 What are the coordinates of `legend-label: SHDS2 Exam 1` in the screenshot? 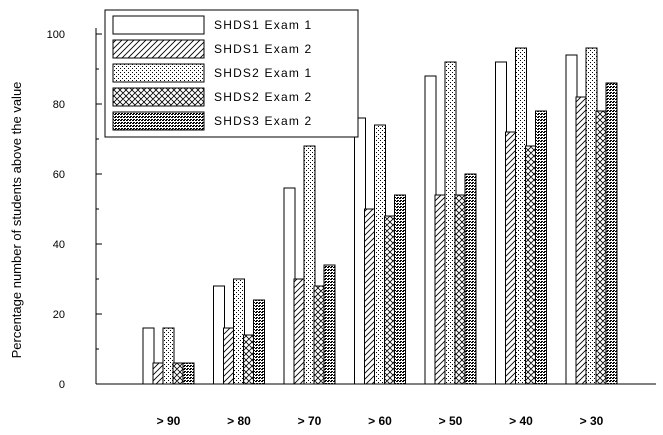 It's located at (263, 73).